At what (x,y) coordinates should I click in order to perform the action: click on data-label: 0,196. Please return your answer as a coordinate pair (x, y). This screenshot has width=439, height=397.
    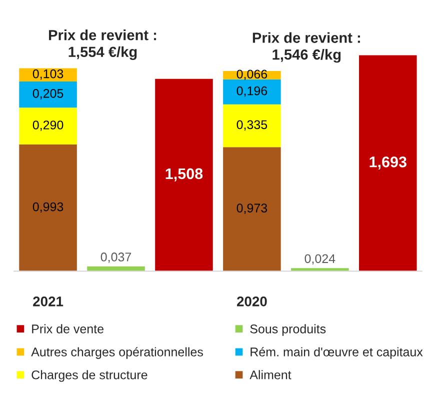
    Looking at the image, I should click on (252, 91).